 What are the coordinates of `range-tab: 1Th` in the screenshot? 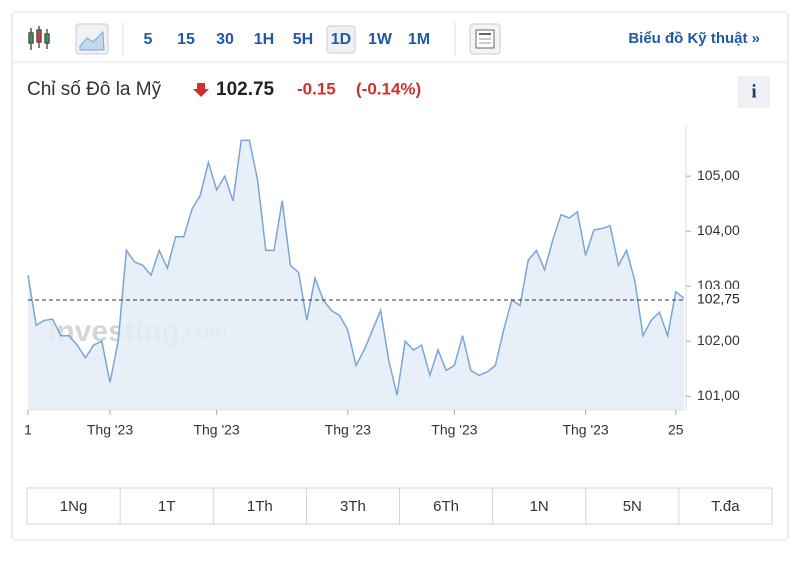 It's located at (260, 506).